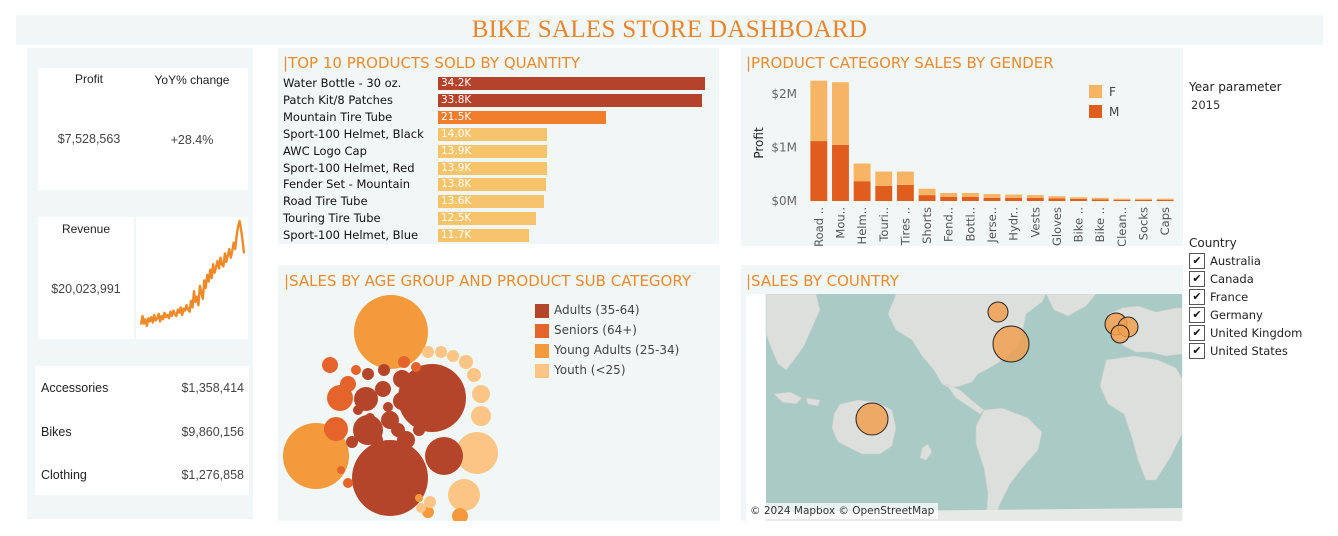 The image size is (1338, 536). What do you see at coordinates (492, 185) in the screenshot?
I see `product-bar: 13.8K` at bounding box center [492, 185].